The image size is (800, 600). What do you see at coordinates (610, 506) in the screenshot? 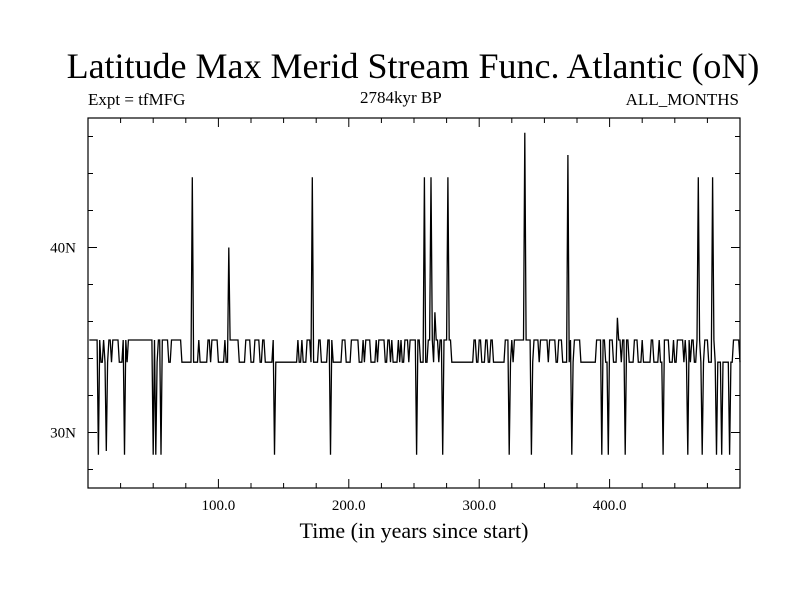
I see `x-tick-label: 400.0` at bounding box center [610, 506].